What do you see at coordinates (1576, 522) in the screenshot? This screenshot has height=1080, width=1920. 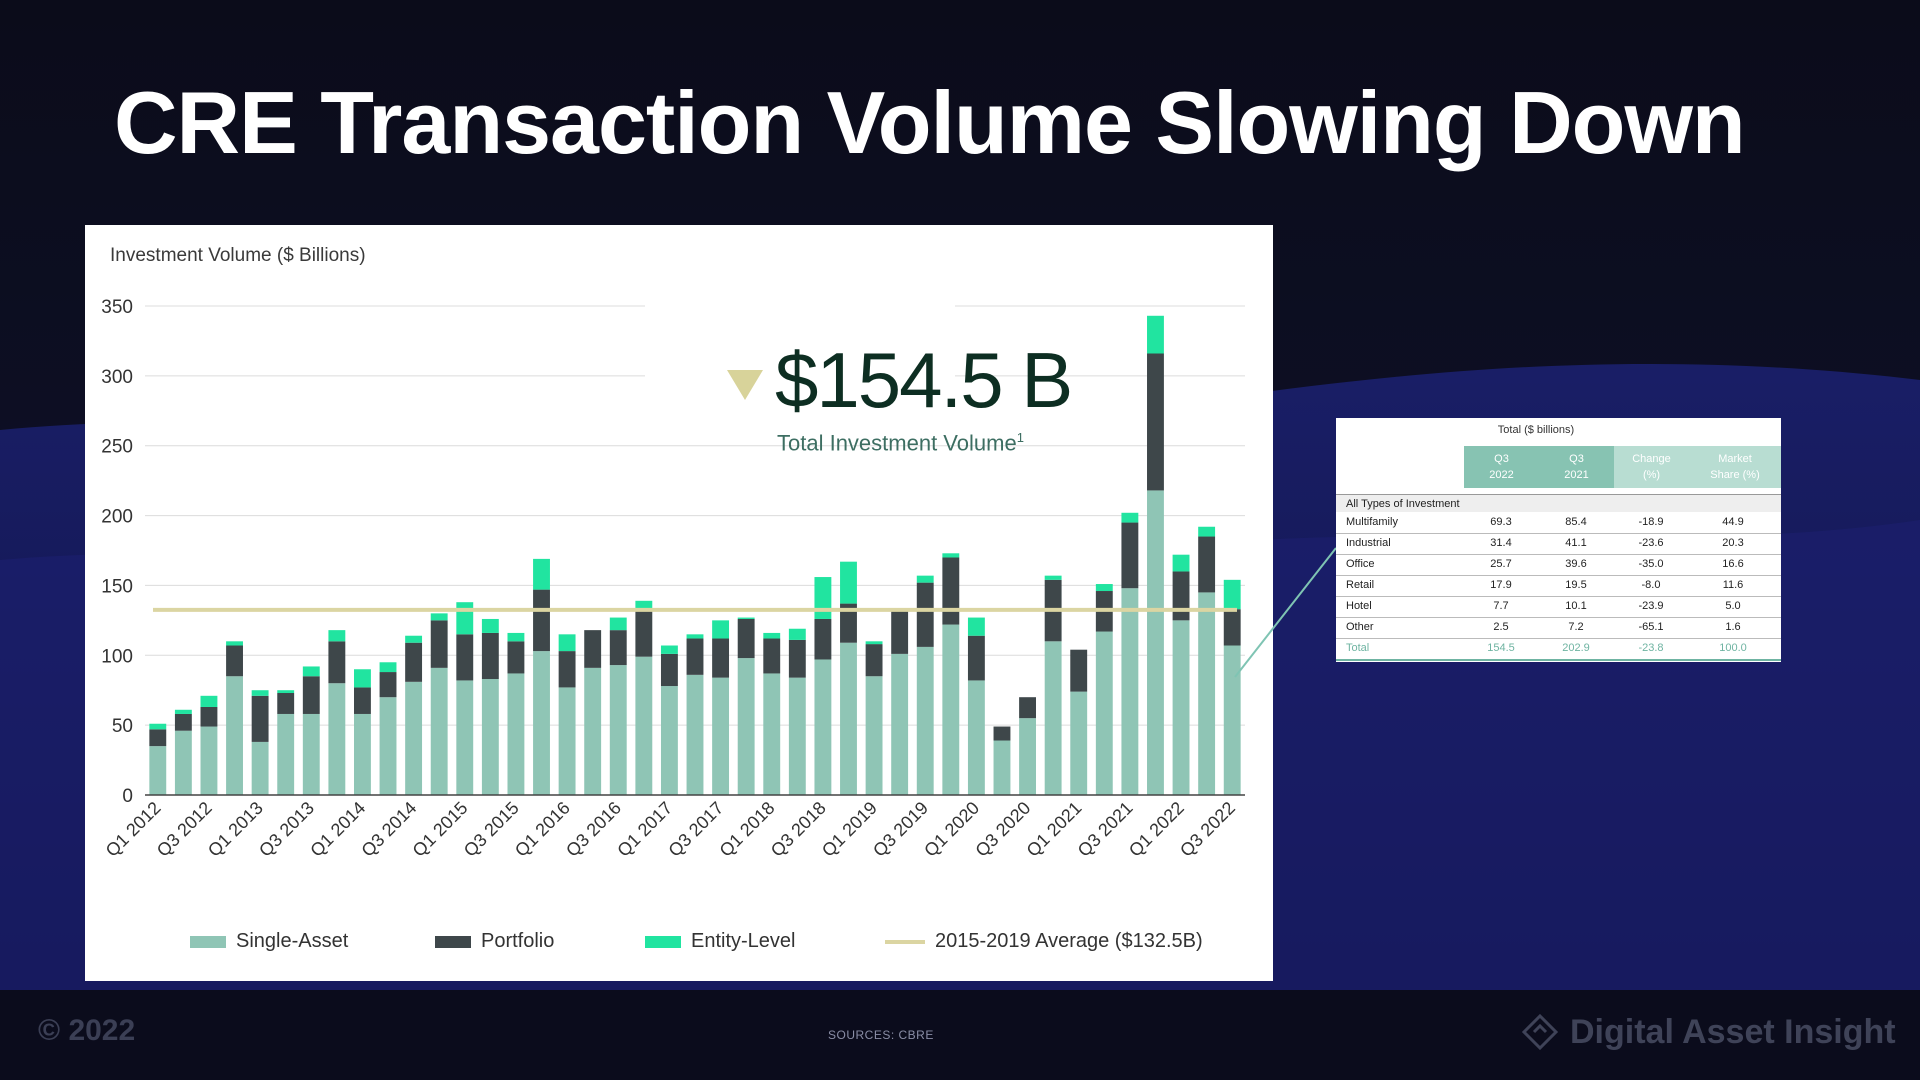 I see `row-q3-2021: 85.4` at bounding box center [1576, 522].